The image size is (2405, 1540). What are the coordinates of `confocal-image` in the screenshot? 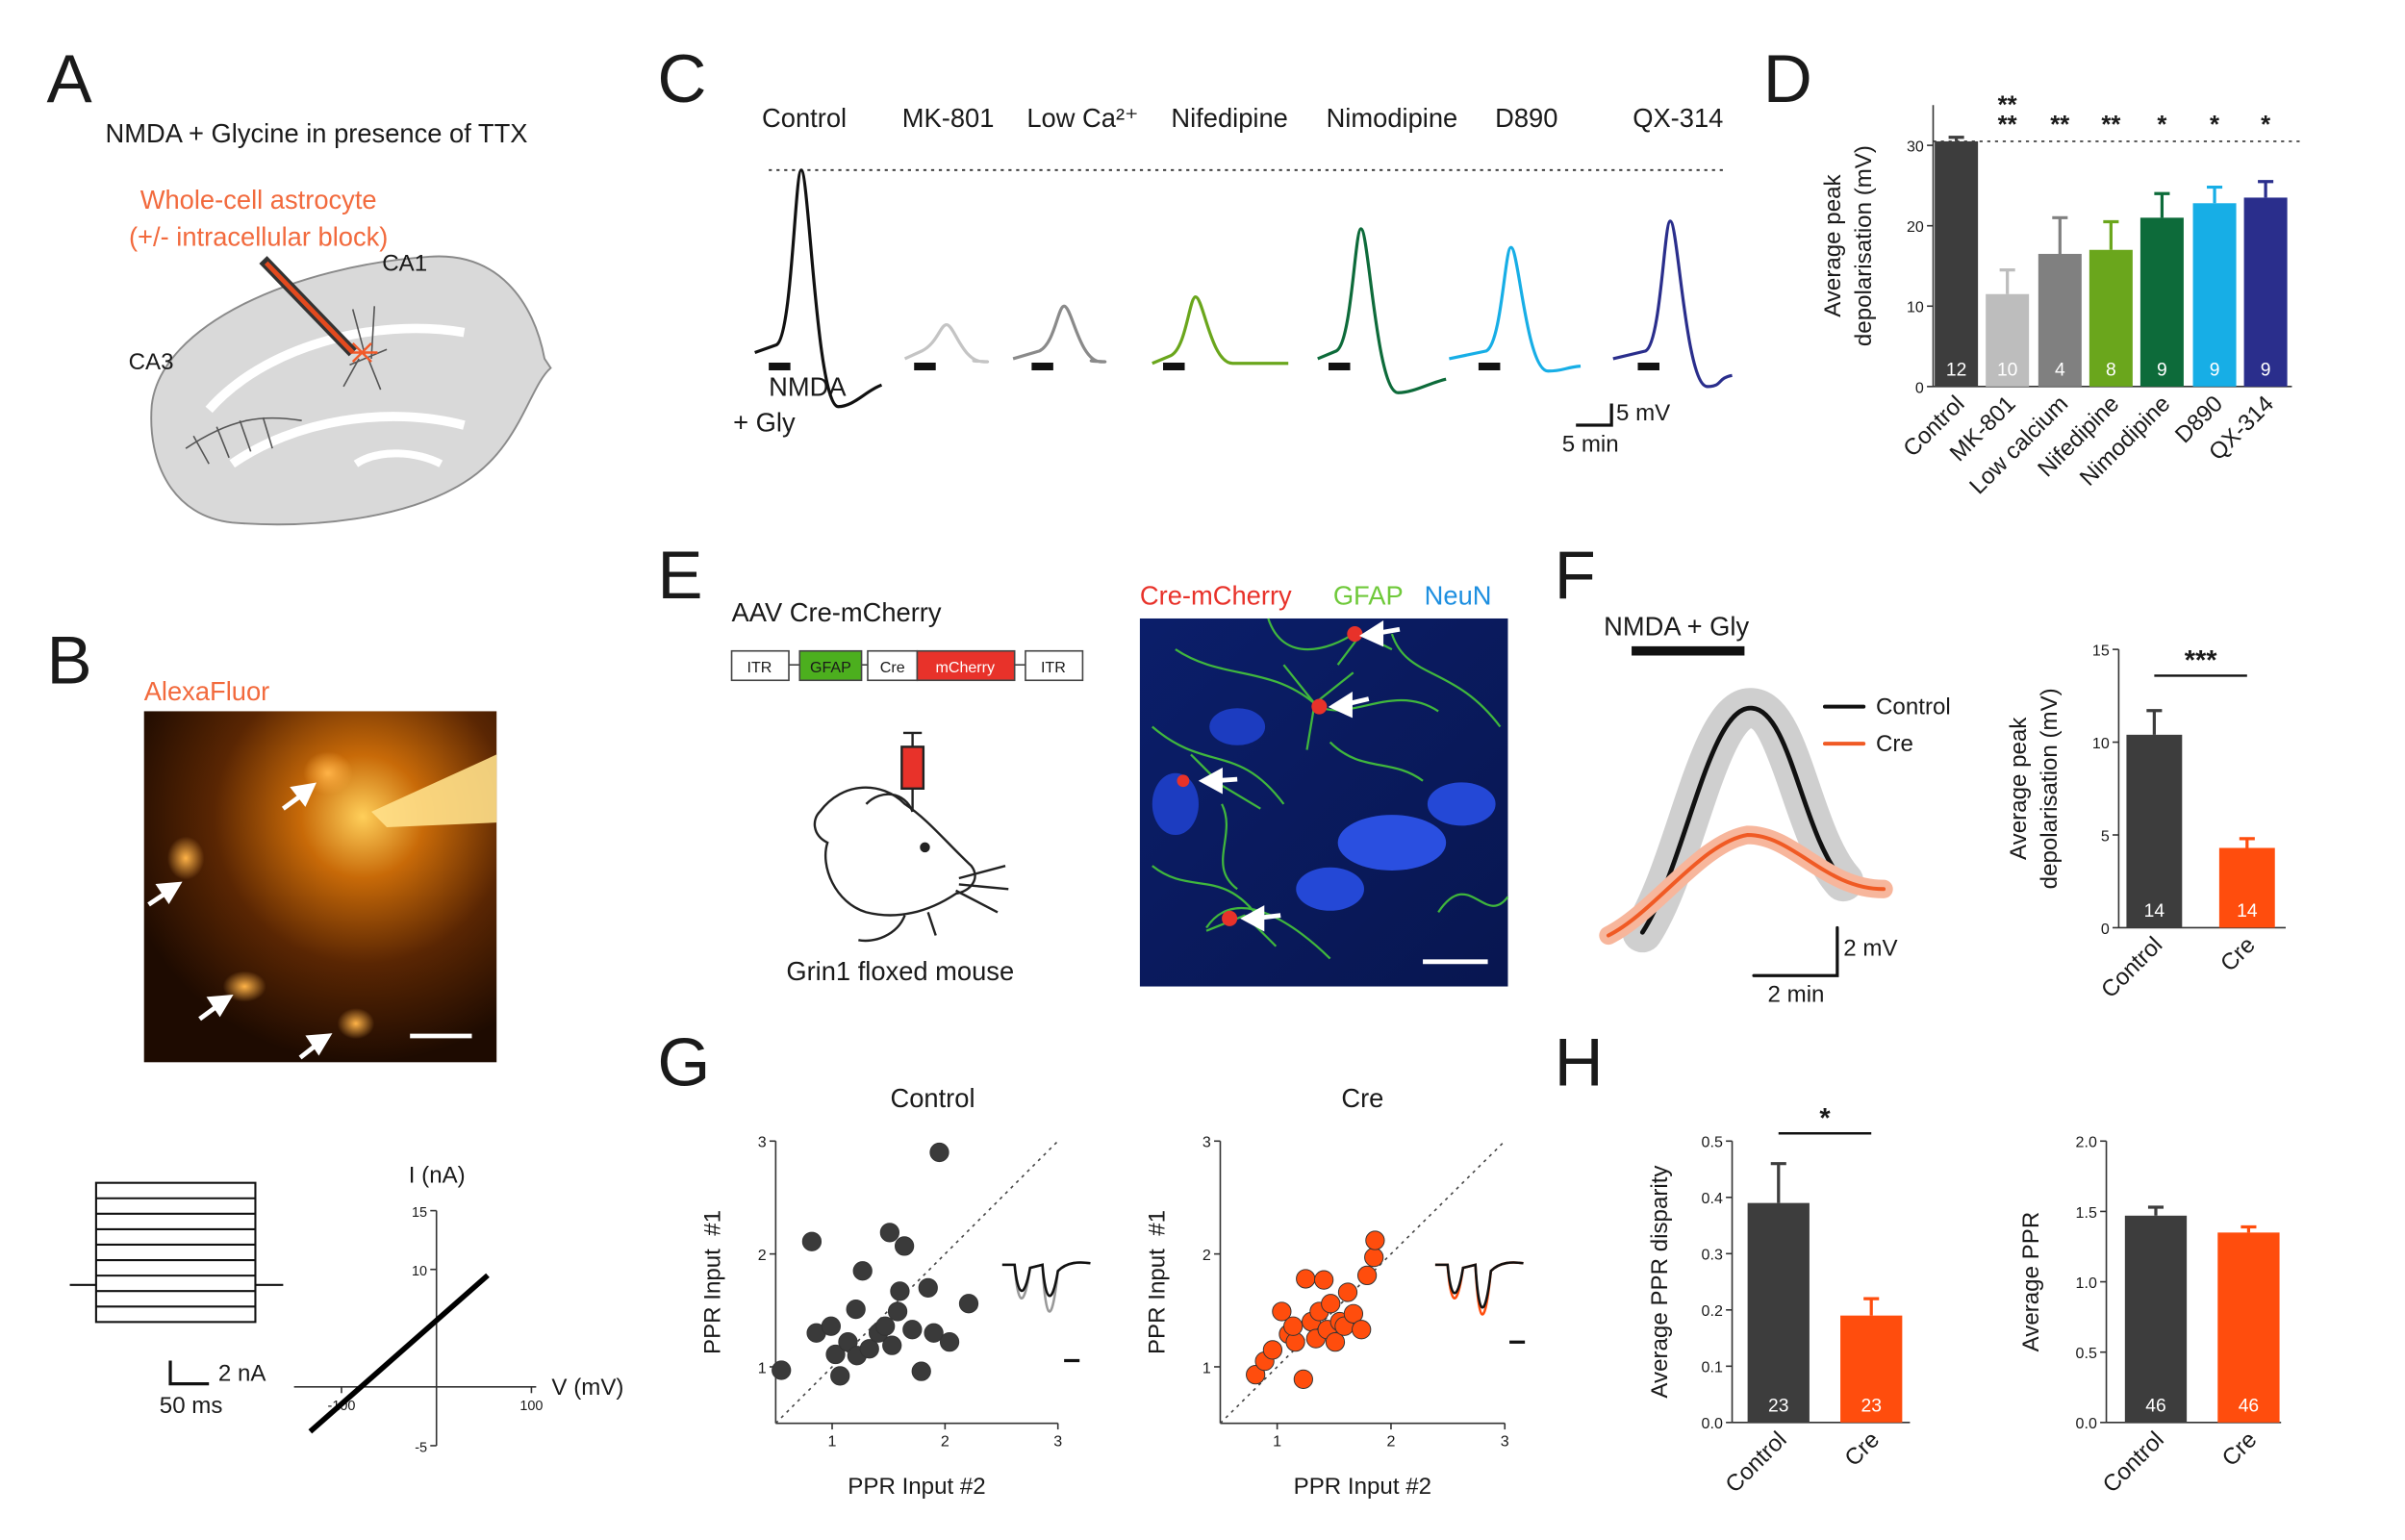 It's located at (1324, 802).